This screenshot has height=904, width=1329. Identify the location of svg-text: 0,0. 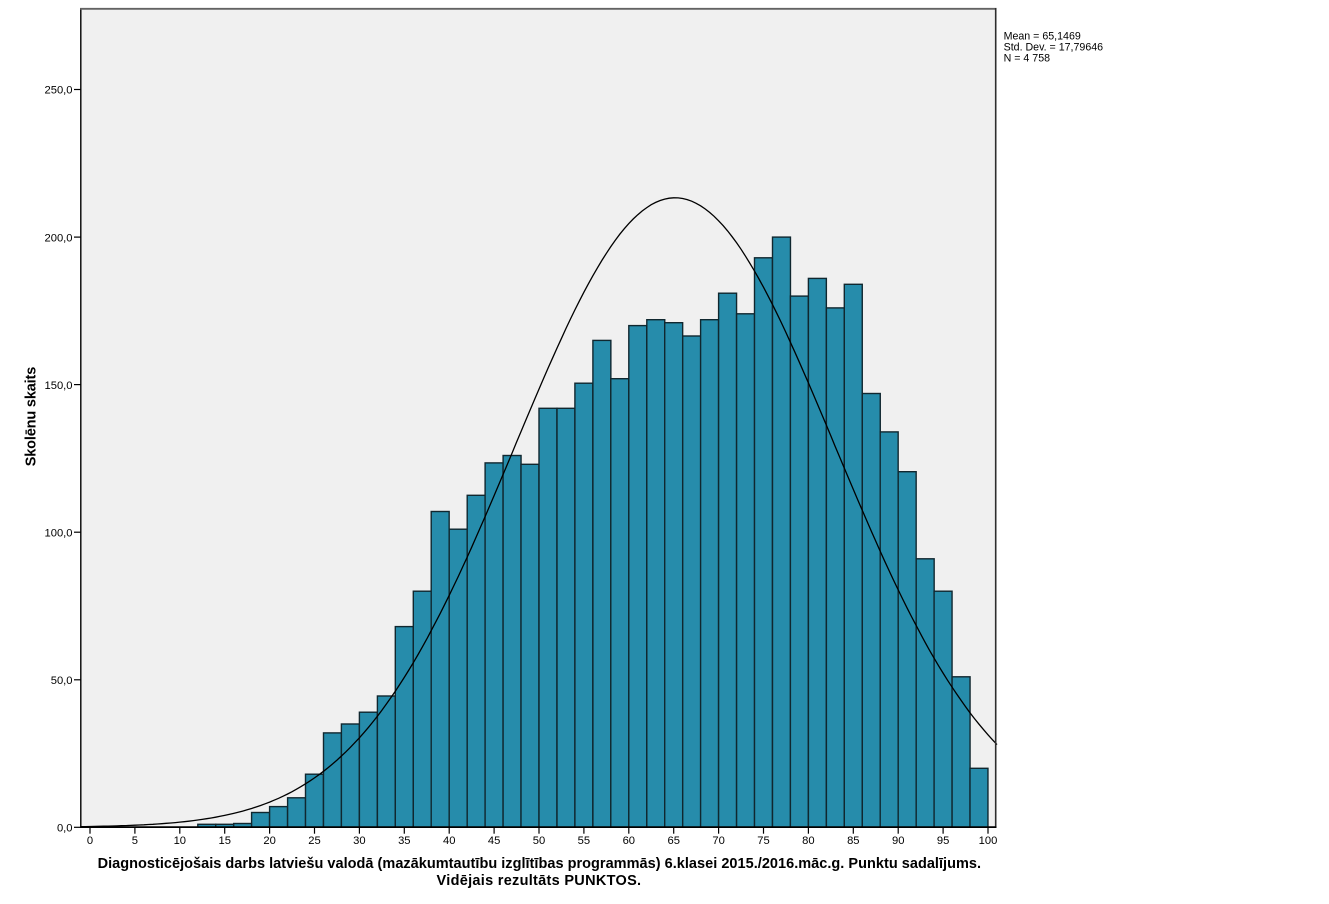
(65, 829).